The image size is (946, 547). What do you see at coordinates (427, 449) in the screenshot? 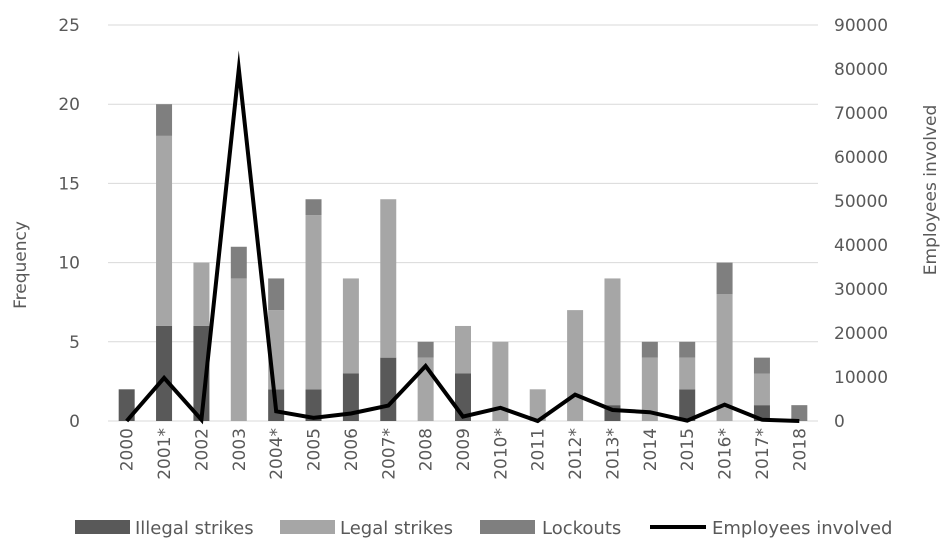
I see `x-tick-label: 2008` at bounding box center [427, 449].